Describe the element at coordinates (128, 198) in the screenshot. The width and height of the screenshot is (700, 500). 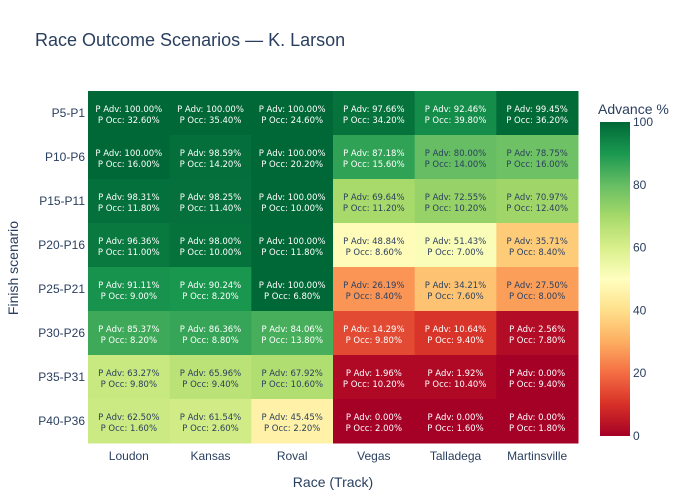
I see `cell-label-adv: P Adv: 98.31%` at that location.